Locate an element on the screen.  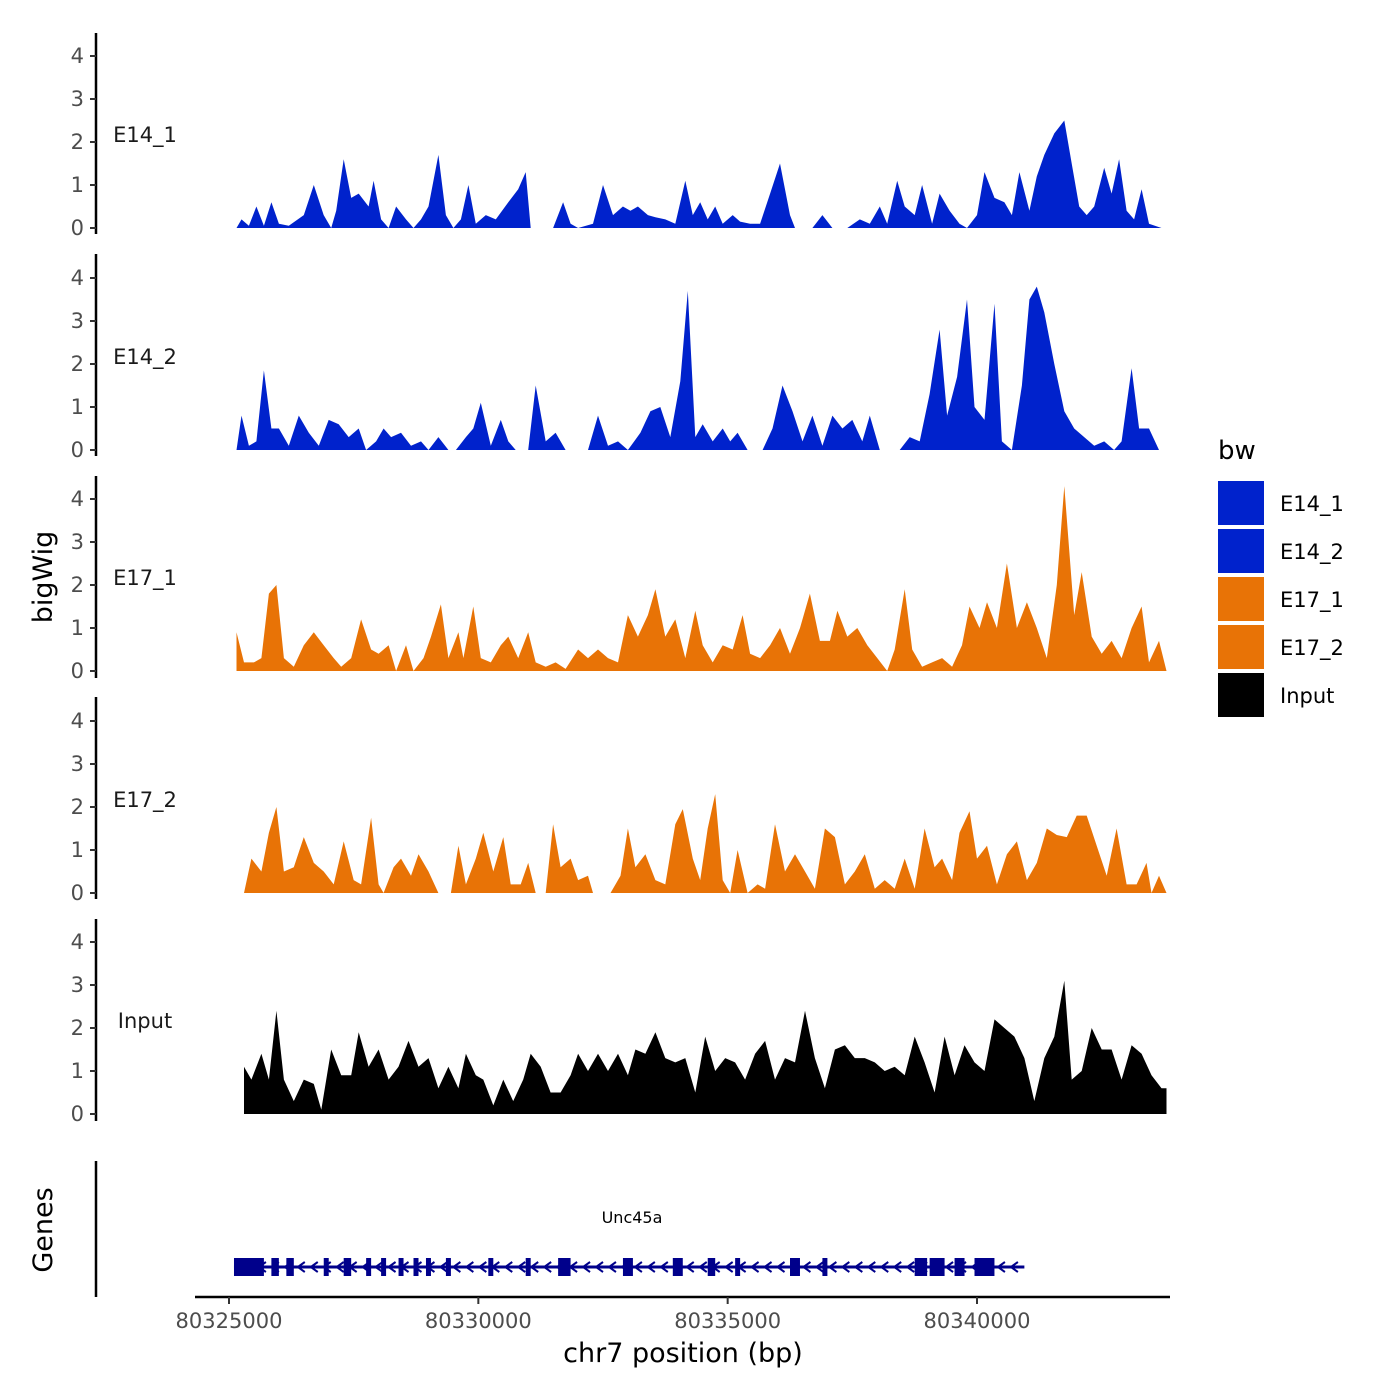
legend: bw E14_1 E14_2 E17_1 E17_2 Input is located at coordinates (1281, 576).